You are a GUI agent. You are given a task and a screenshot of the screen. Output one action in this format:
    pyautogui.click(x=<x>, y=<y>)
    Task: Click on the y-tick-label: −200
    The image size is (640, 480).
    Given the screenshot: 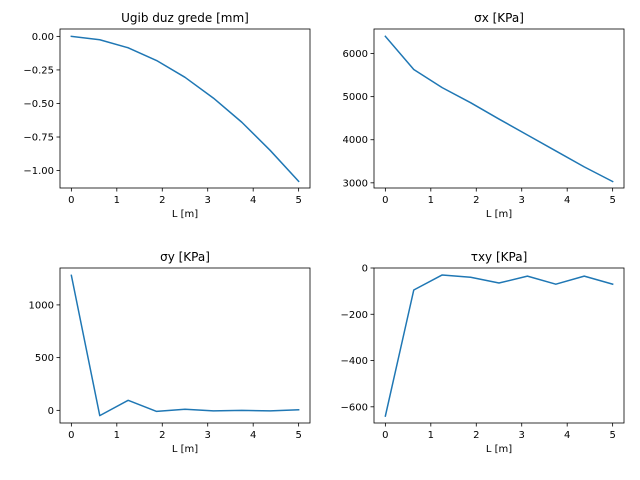 What is the action you would take?
    pyautogui.click(x=354, y=315)
    